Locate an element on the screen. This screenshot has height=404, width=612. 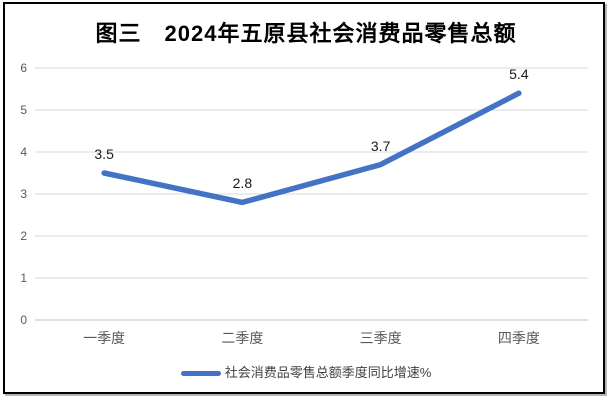
chart-title: 图三 2024年五原县社会消费品零售总额 is located at coordinates (306, 33).